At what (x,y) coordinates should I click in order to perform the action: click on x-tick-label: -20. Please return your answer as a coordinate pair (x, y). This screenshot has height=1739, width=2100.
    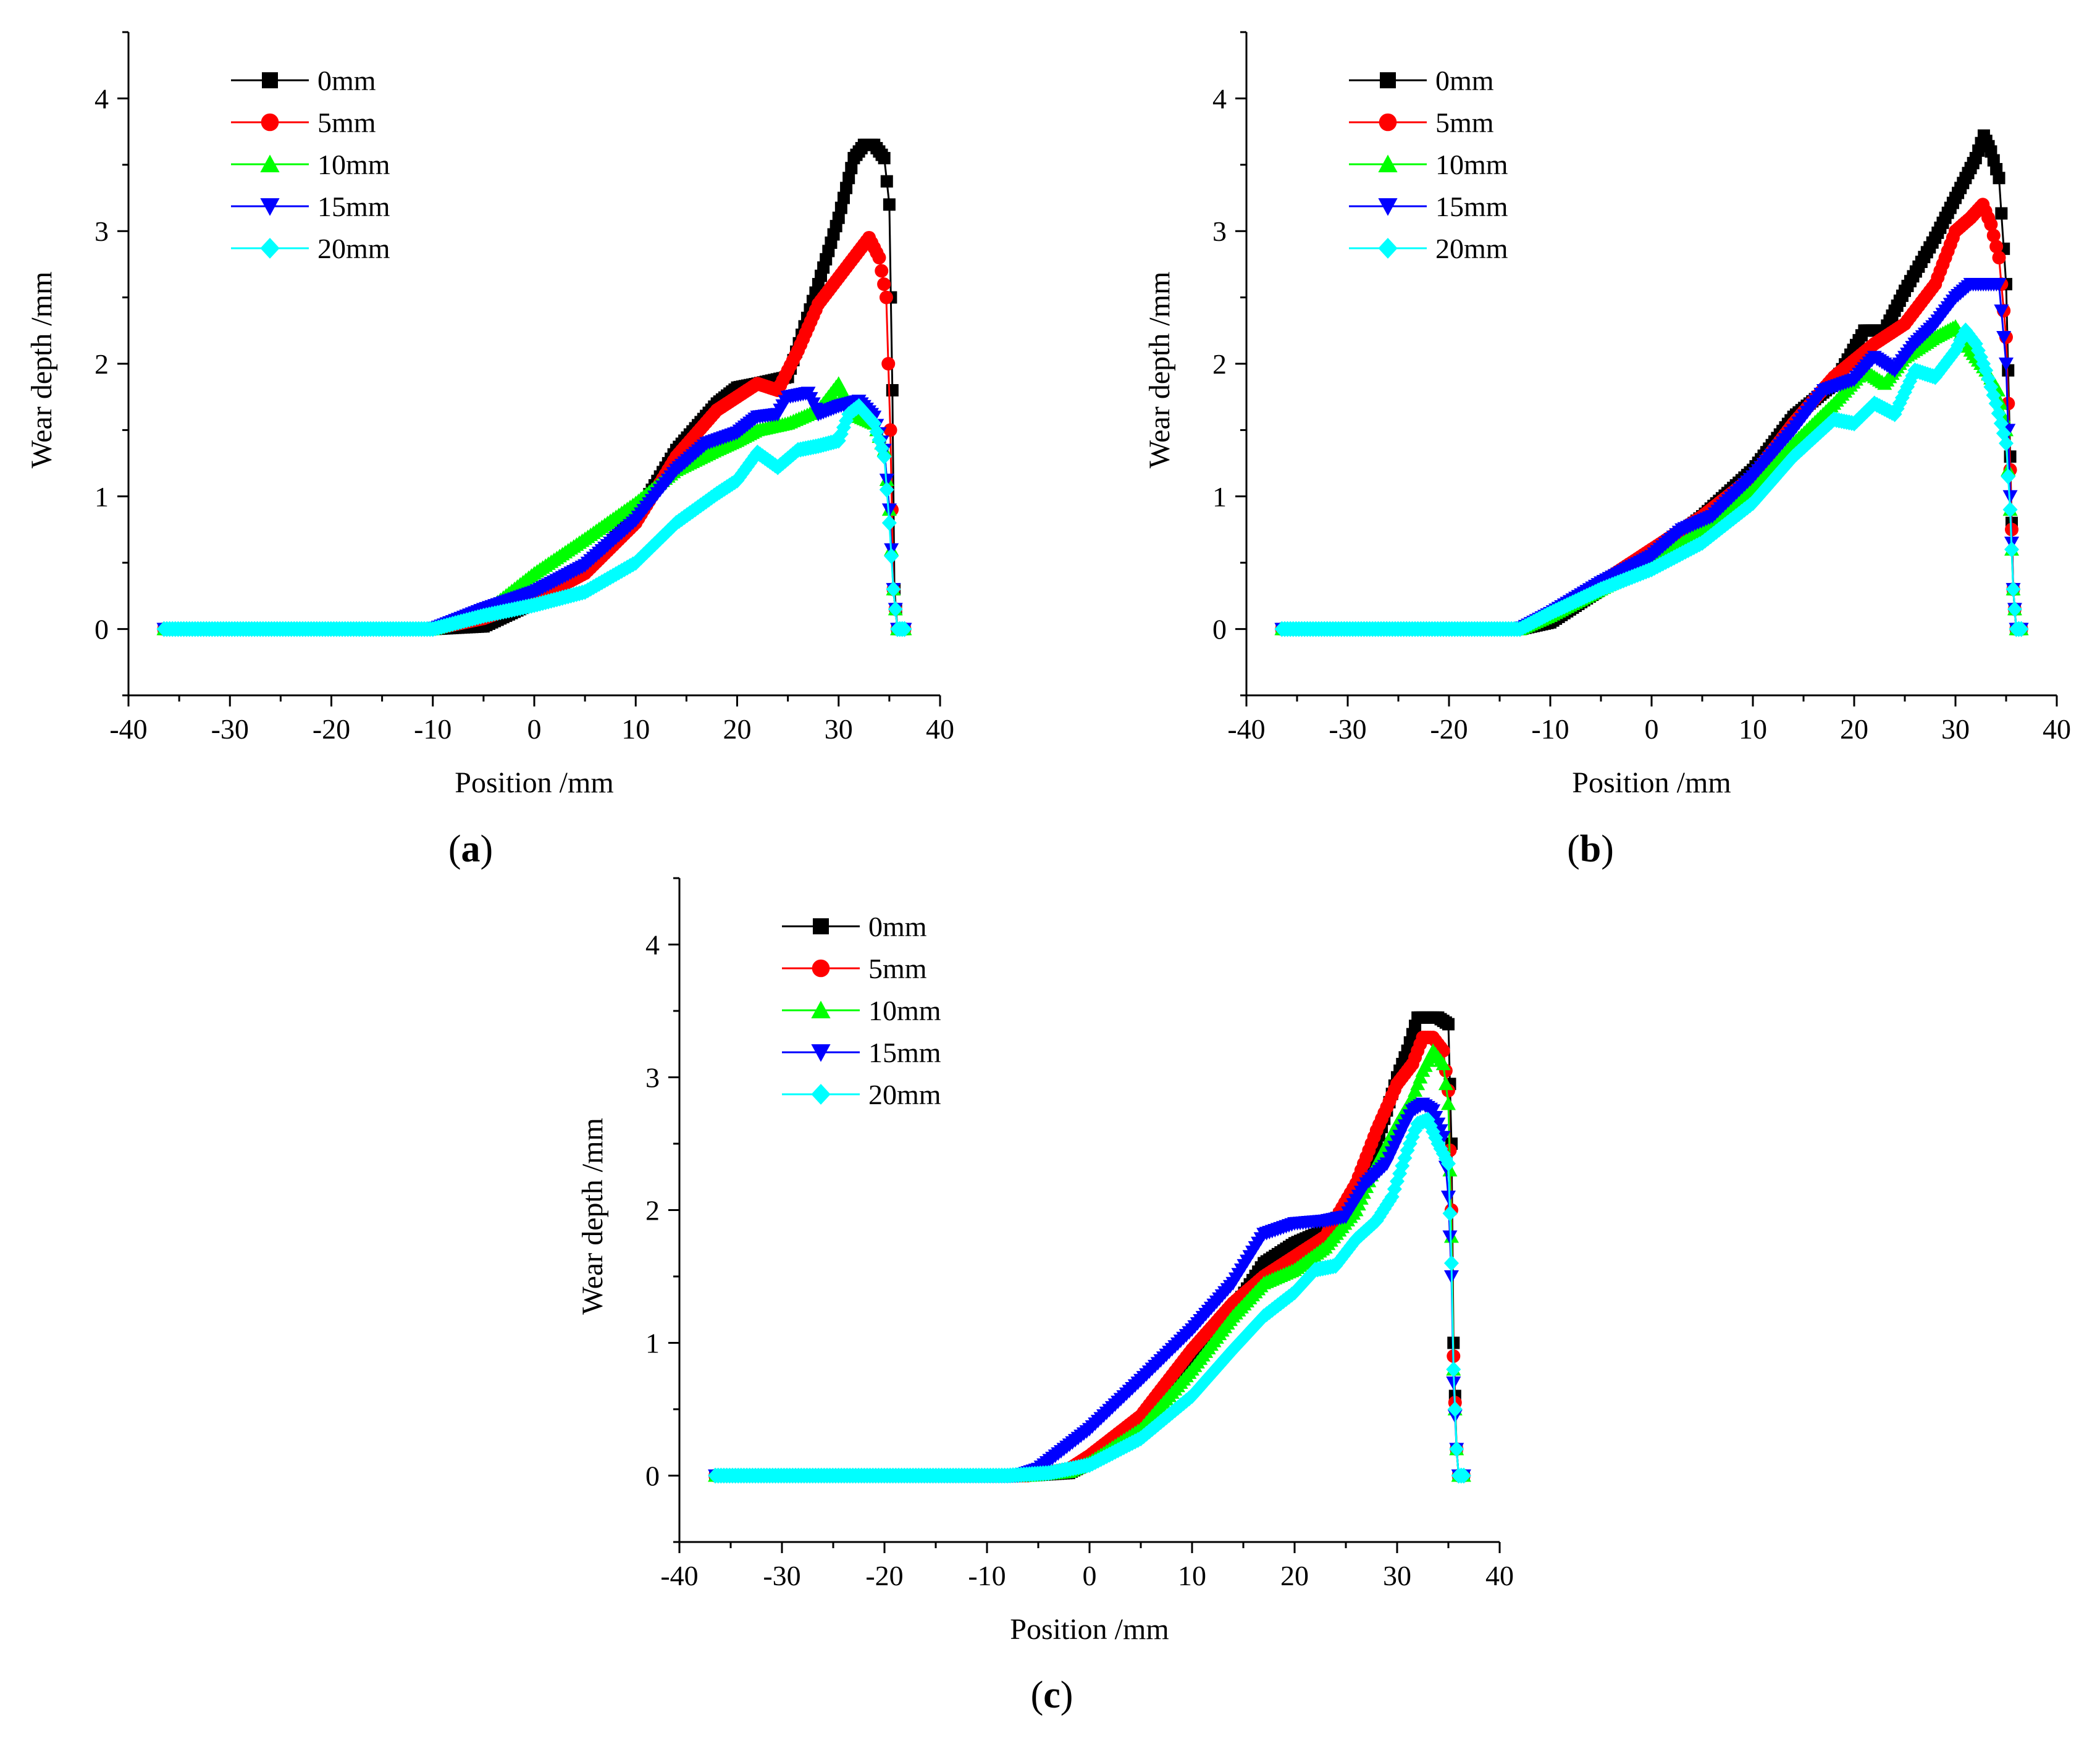
    Looking at the image, I should click on (331, 729).